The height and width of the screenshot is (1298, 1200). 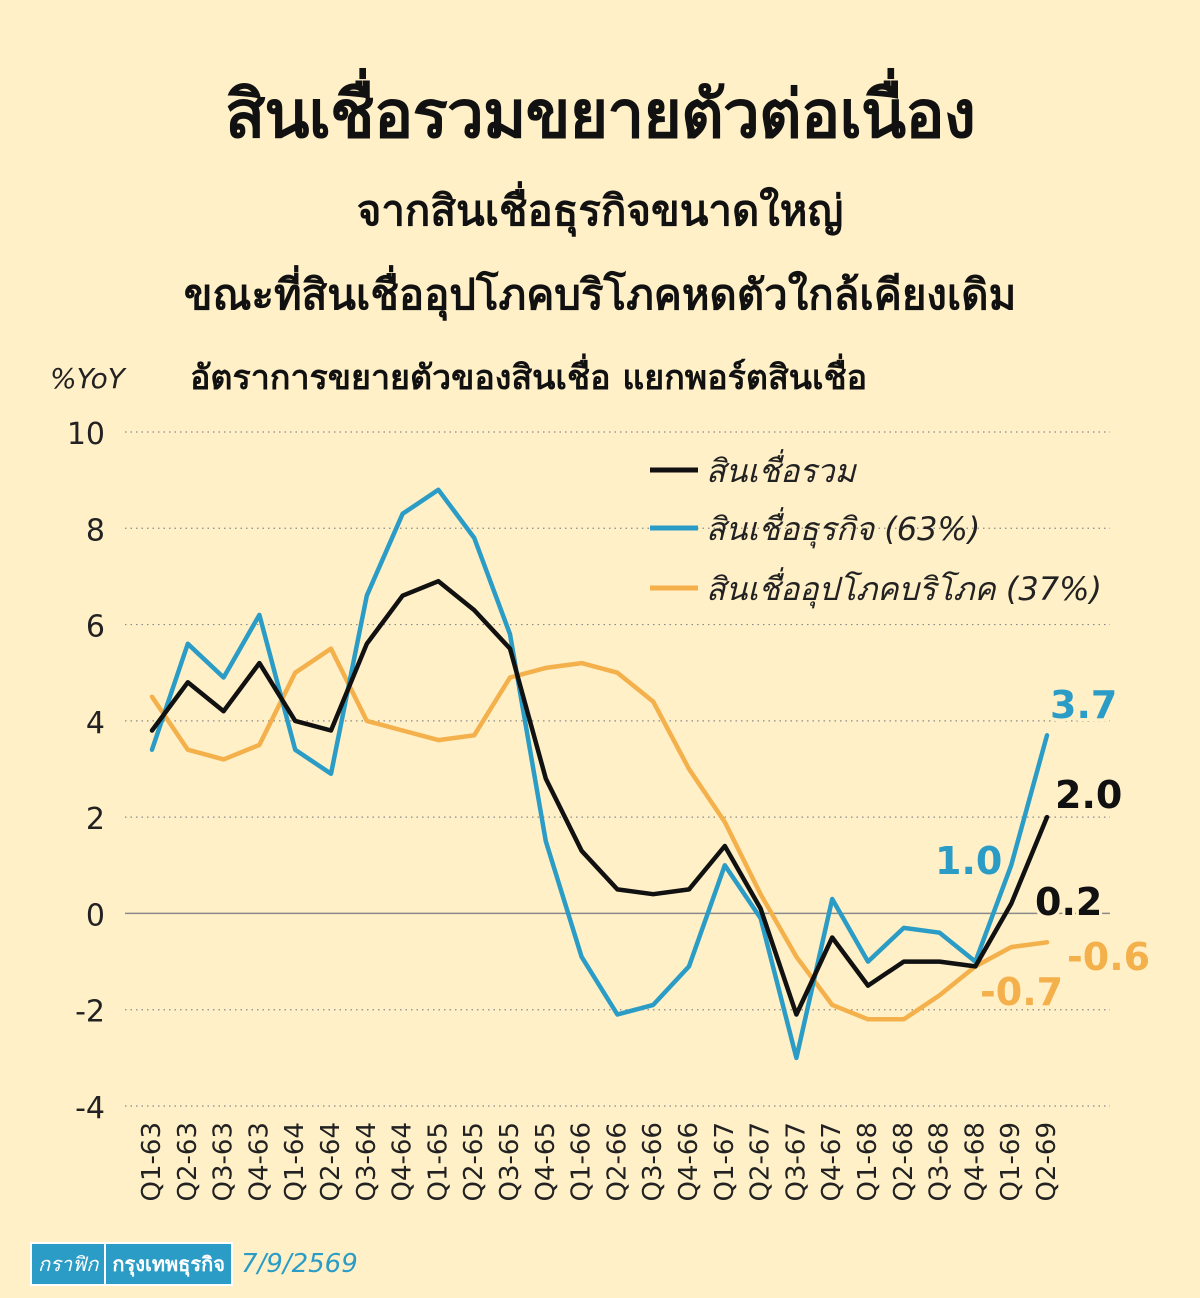 I want to click on y-tick-label: 2, so click(x=95, y=819).